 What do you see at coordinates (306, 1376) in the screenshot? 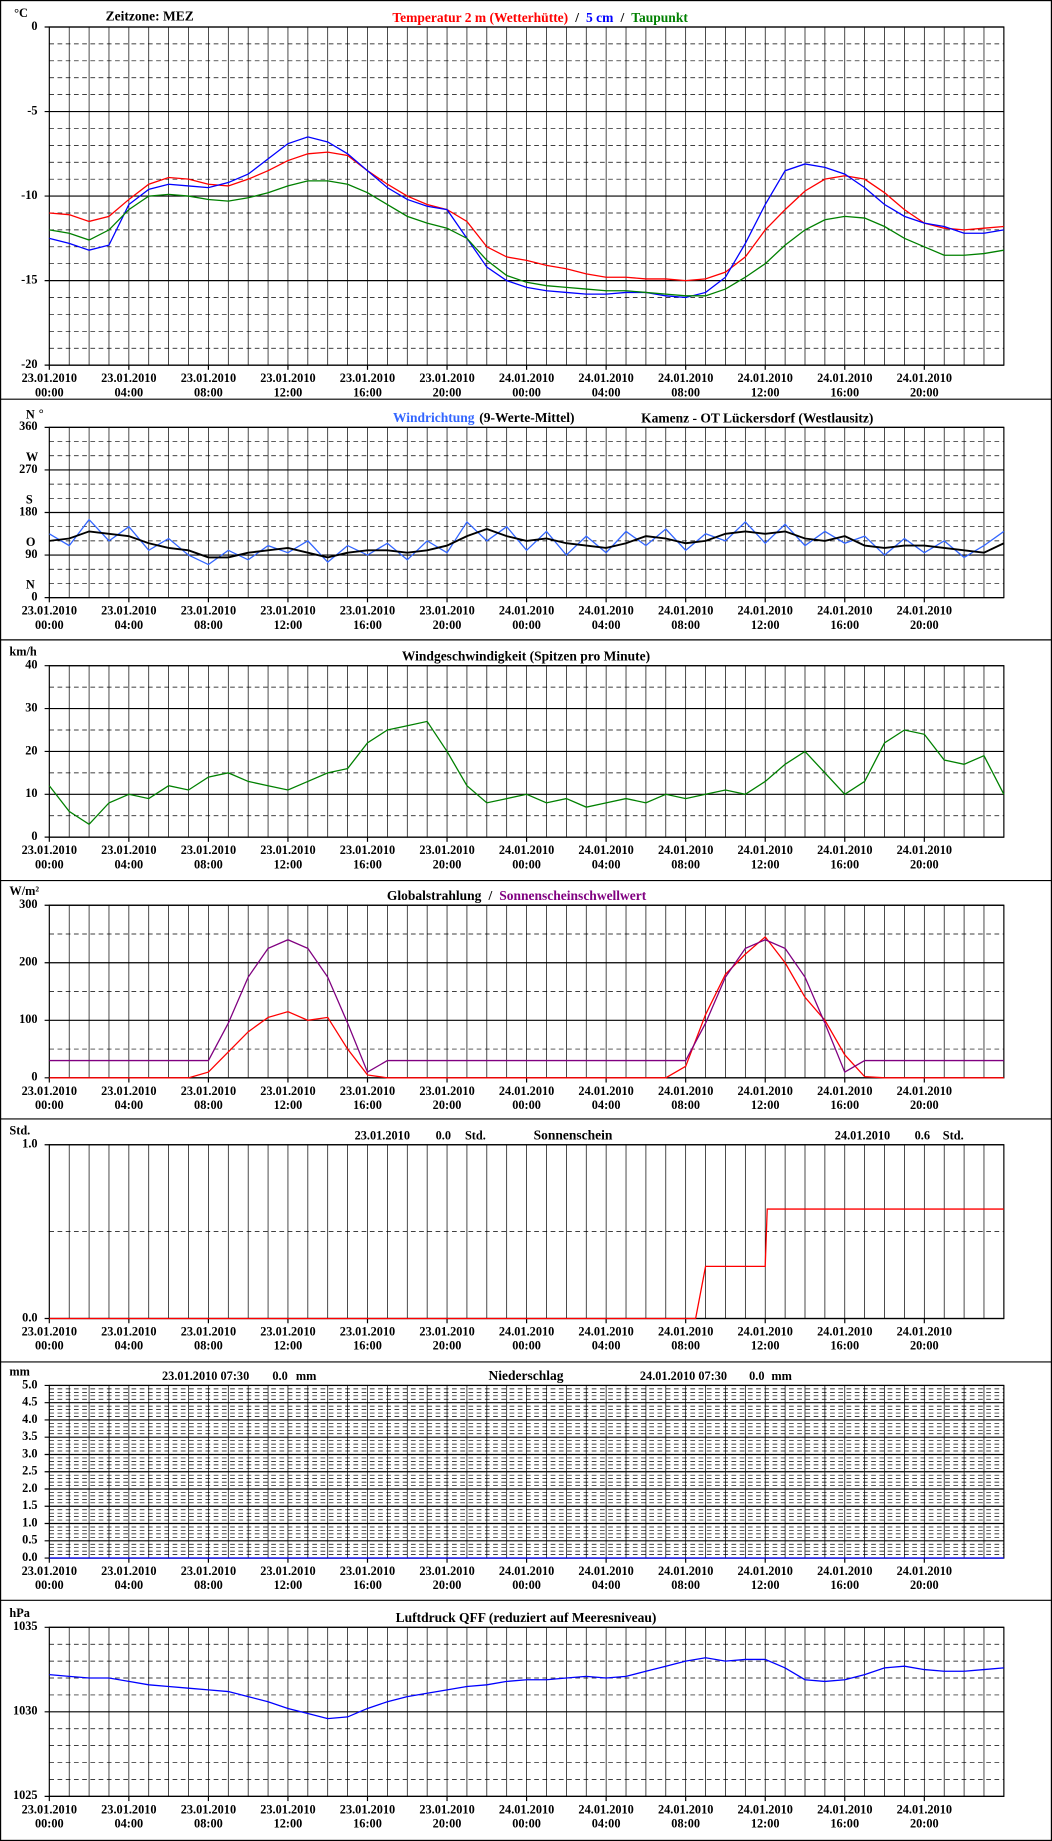
I see `summary-unit: mm` at bounding box center [306, 1376].